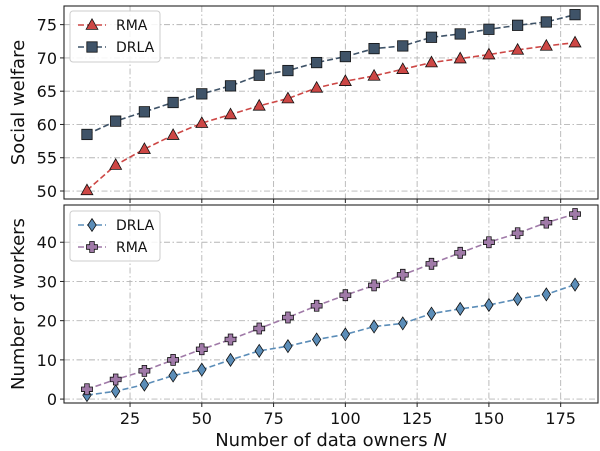 The height and width of the screenshot is (451, 600). I want to click on x-tick-label-3: 100, so click(345, 418).